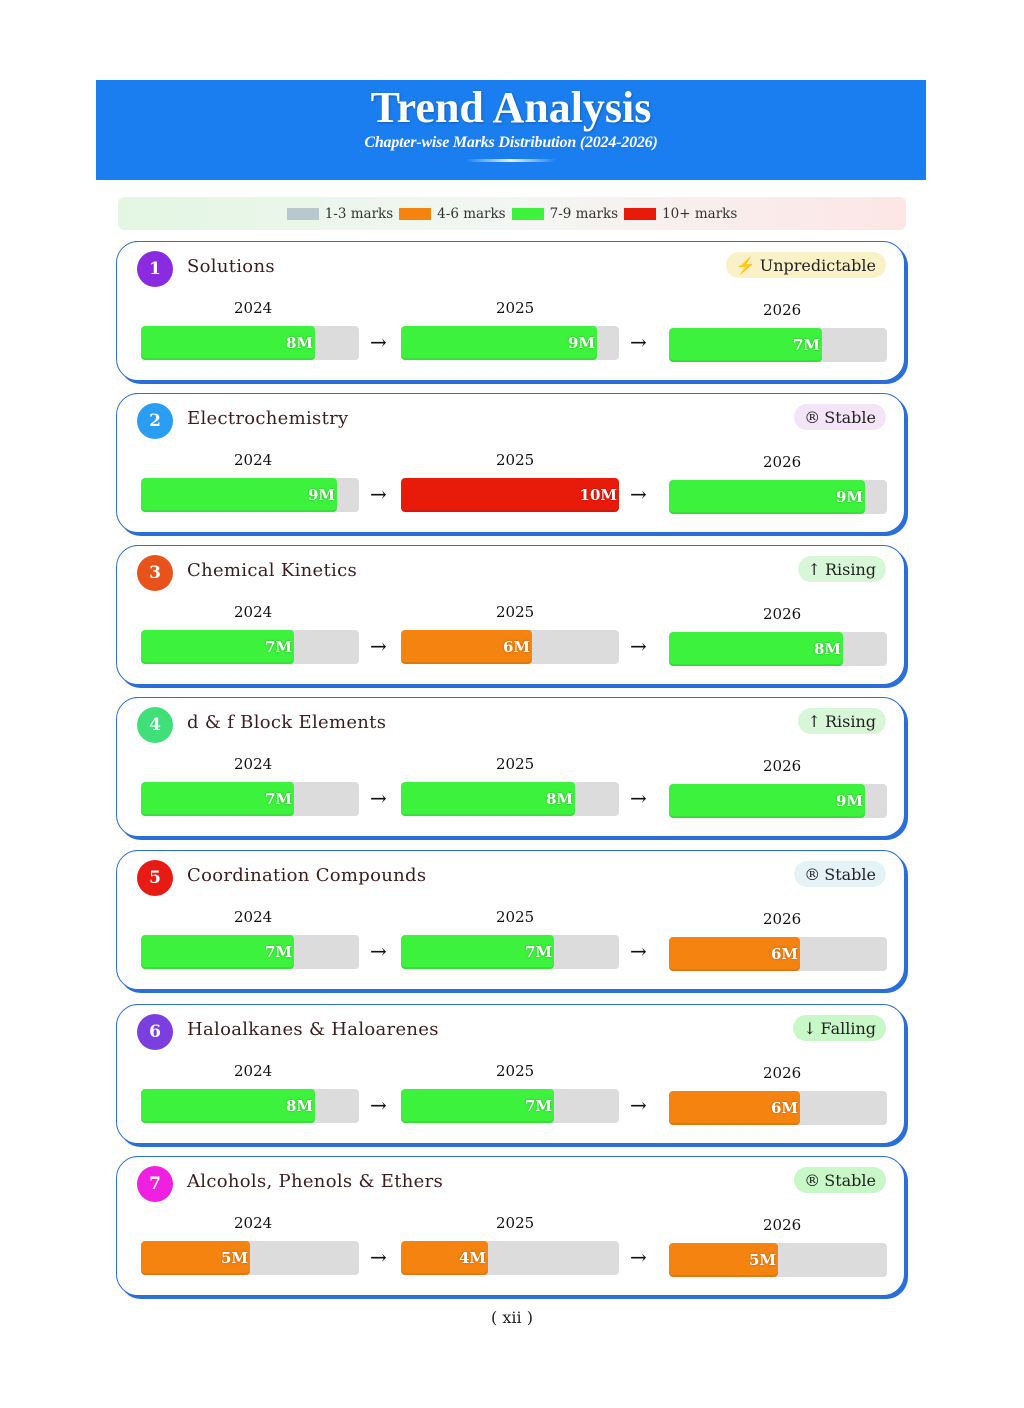 This screenshot has height=1408, width=1024. Describe the element at coordinates (471, 213) in the screenshot. I see `legend-label: 4-6 marks` at that location.